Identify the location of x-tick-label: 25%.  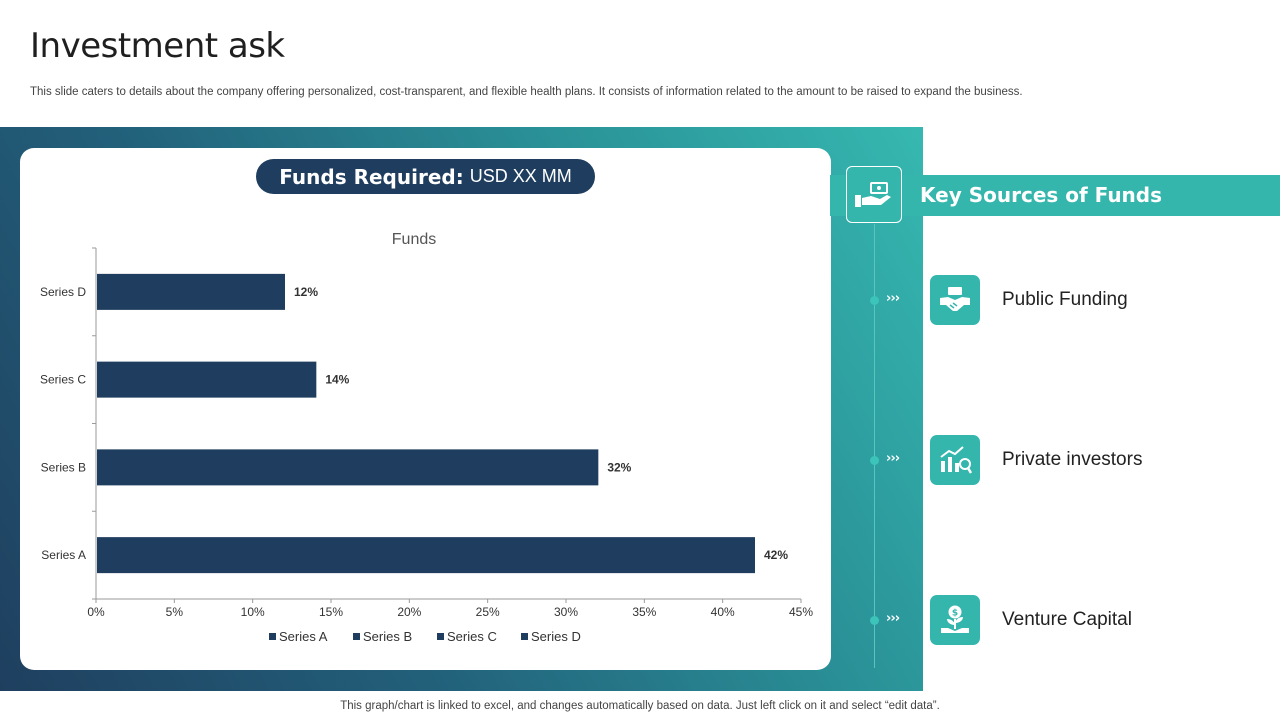
(488, 612).